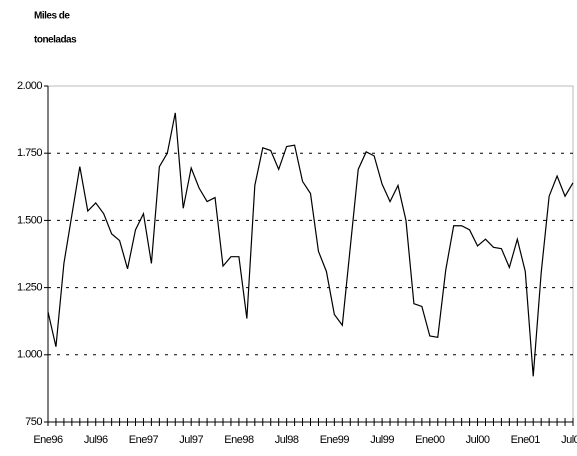 The height and width of the screenshot is (456, 577). I want to click on x-tick-label: Ene00, so click(430, 440).